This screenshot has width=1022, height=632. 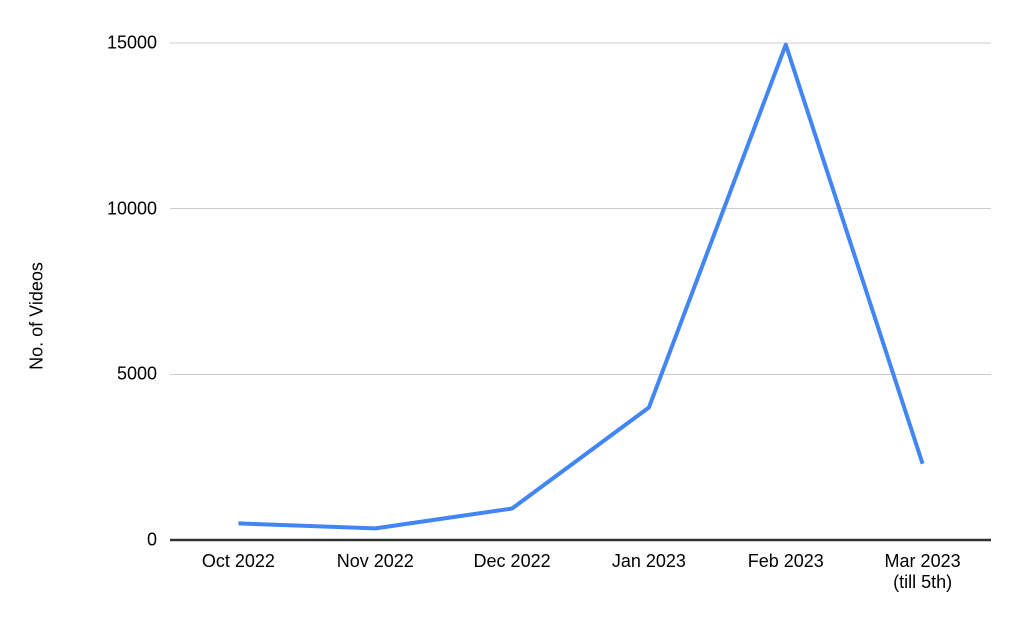 What do you see at coordinates (36, 316) in the screenshot?
I see `y-axis-title: No. of Videos` at bounding box center [36, 316].